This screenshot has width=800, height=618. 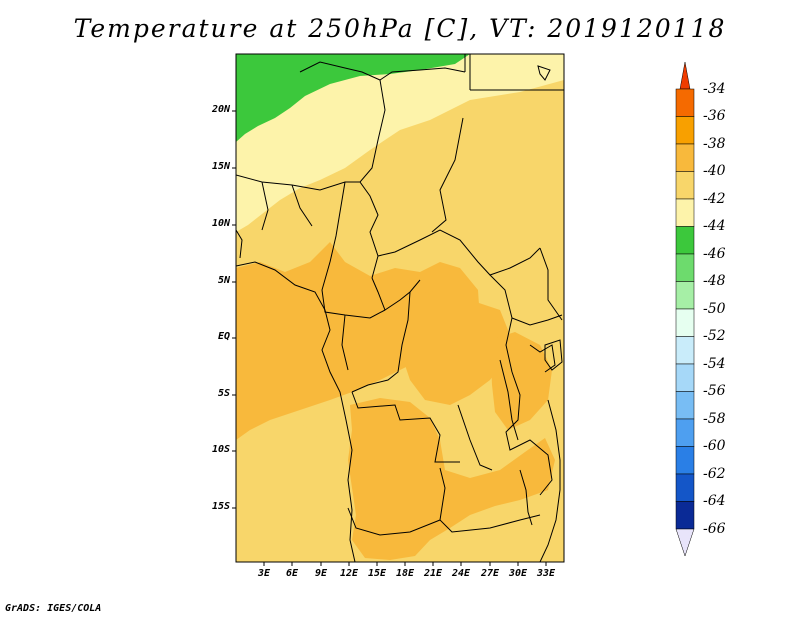 I want to click on lat-label-20n: 20N, so click(x=220, y=109).